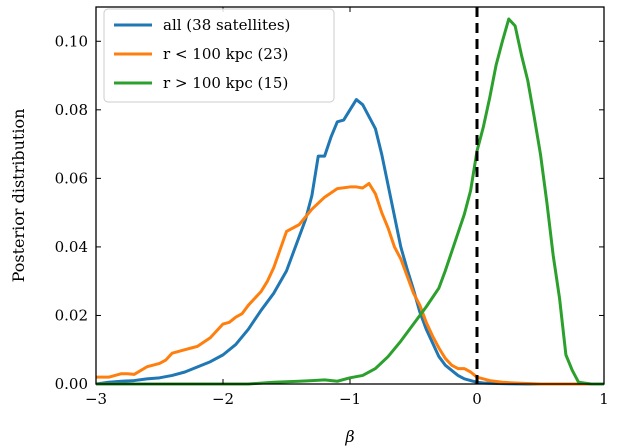  I want to click on y-tick-label: 0.04, so click(71, 247).